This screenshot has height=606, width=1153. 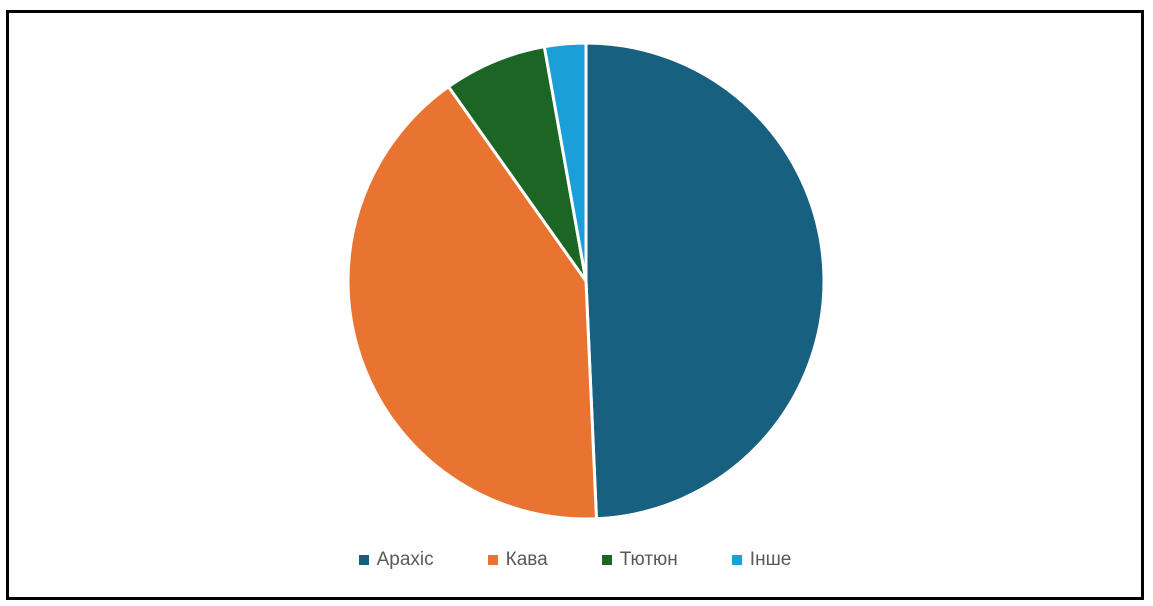 I want to click on legend-item-3: Інше, so click(x=761, y=560).